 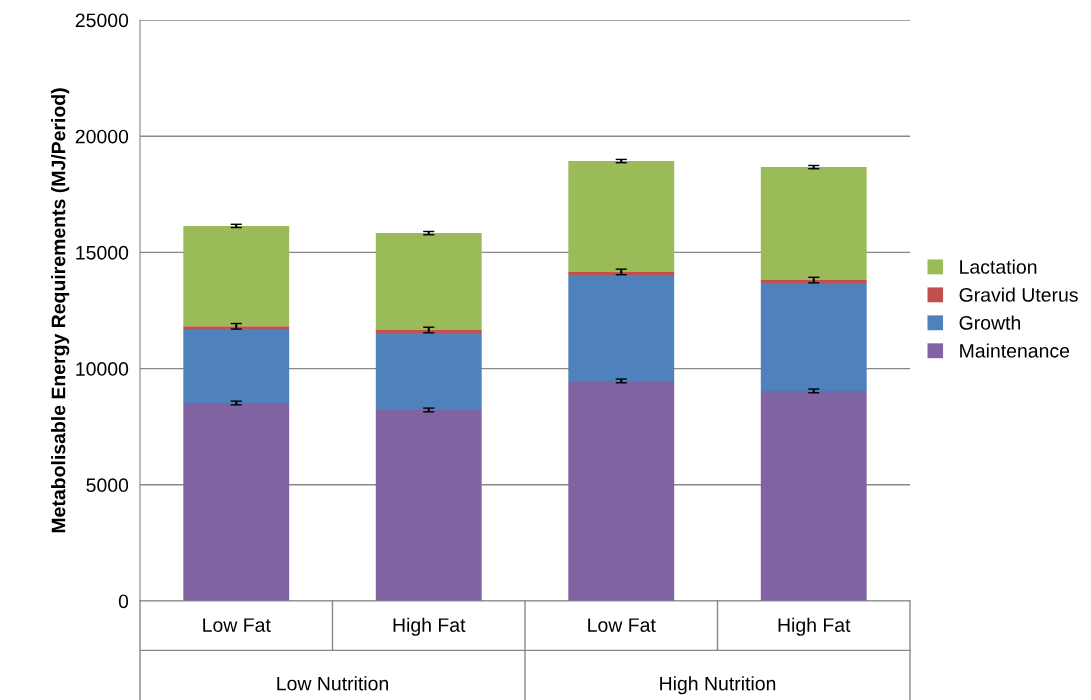 I want to click on y-tick-label: 10000, so click(x=102, y=369).